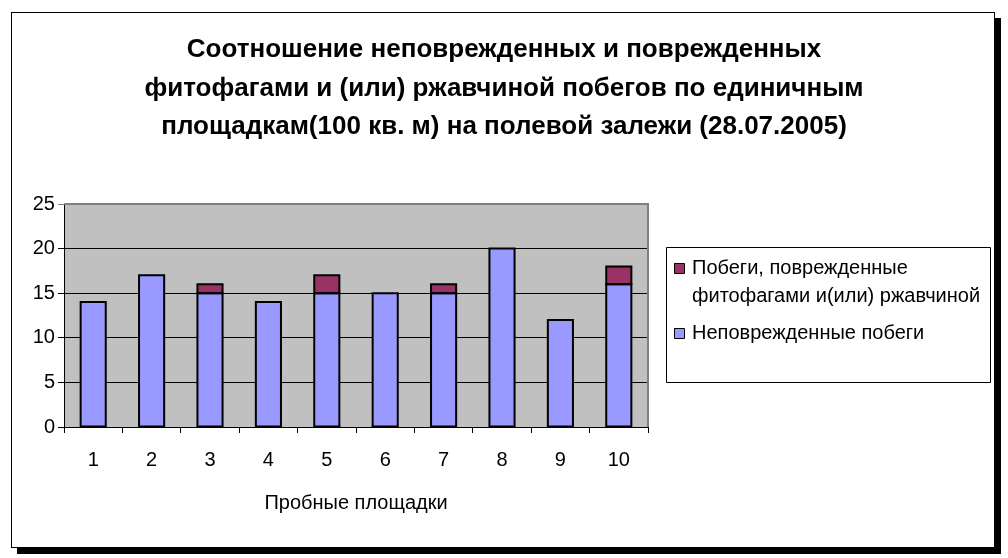 Image resolution: width=1008 pixels, height=558 pixels. What do you see at coordinates (43, 202) in the screenshot?
I see `y-tick-label: 25` at bounding box center [43, 202].